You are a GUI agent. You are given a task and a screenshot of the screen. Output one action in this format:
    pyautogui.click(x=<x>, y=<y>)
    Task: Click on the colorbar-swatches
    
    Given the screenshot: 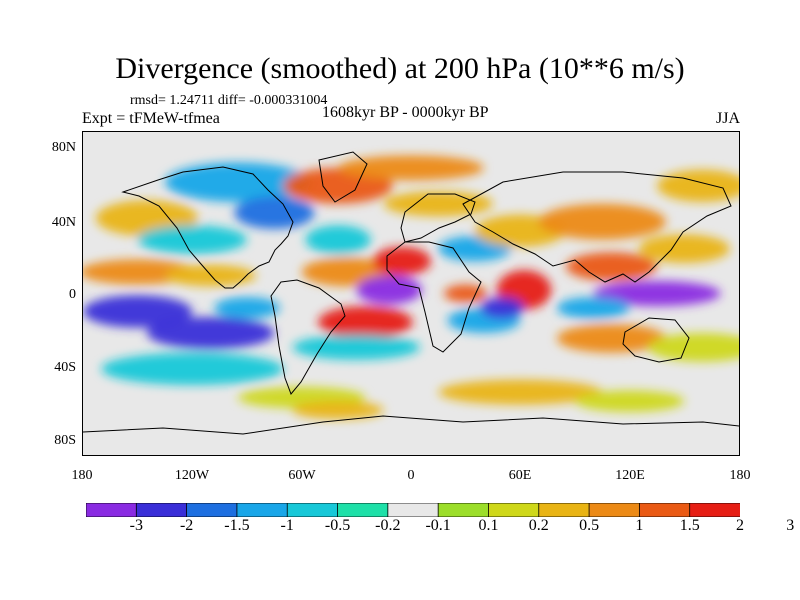 What is the action you would take?
    pyautogui.click(x=413, y=510)
    